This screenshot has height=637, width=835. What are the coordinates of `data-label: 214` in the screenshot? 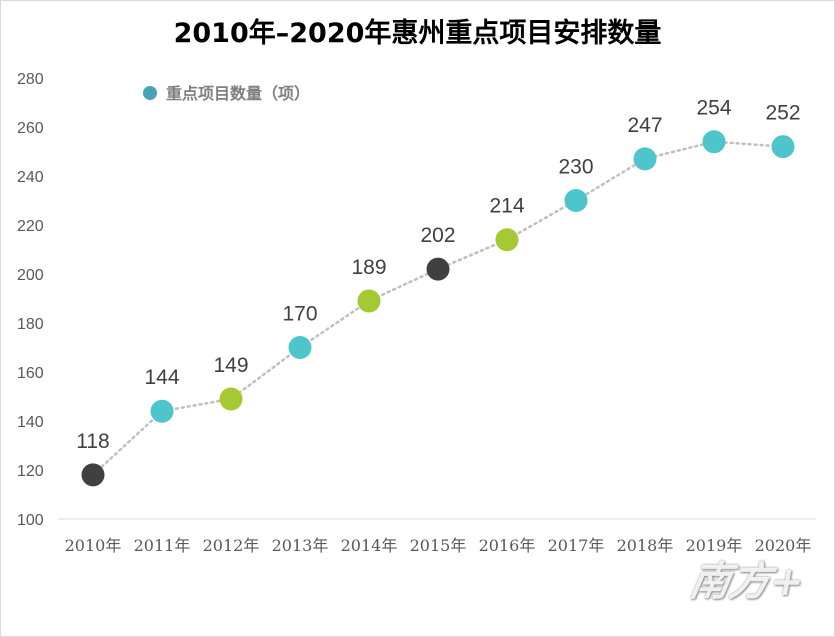 It's located at (506, 206).